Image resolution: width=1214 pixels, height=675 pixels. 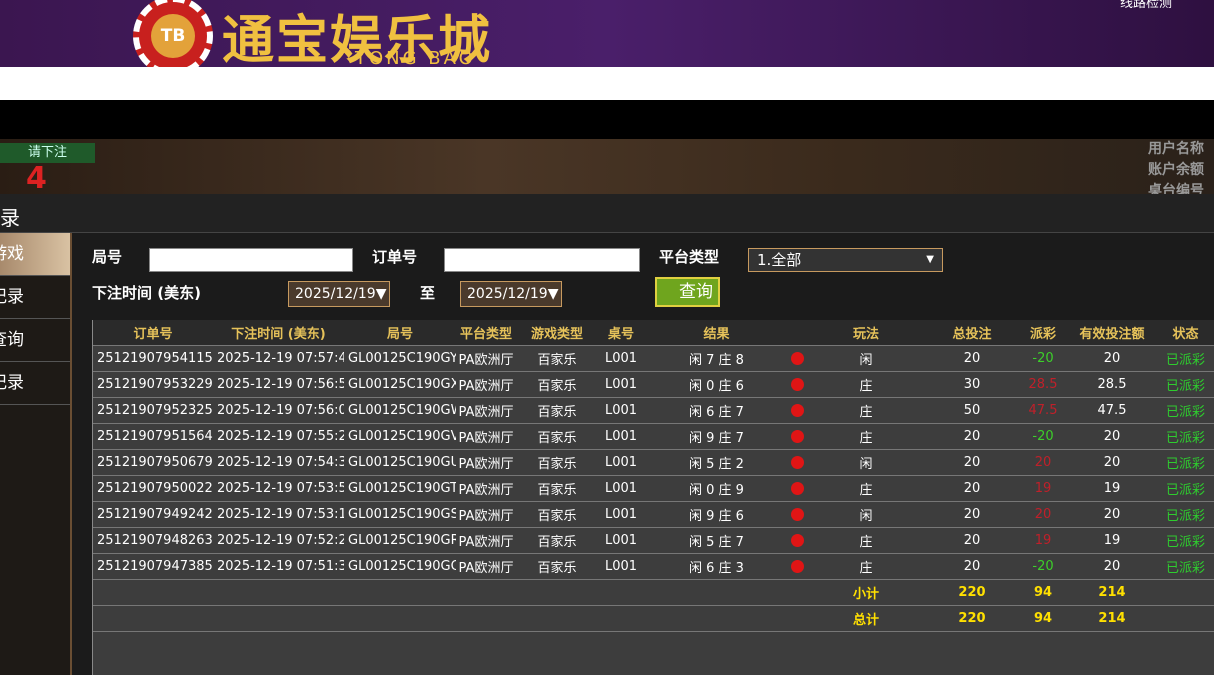 I want to click on label: 平台类型, so click(x=689, y=257).